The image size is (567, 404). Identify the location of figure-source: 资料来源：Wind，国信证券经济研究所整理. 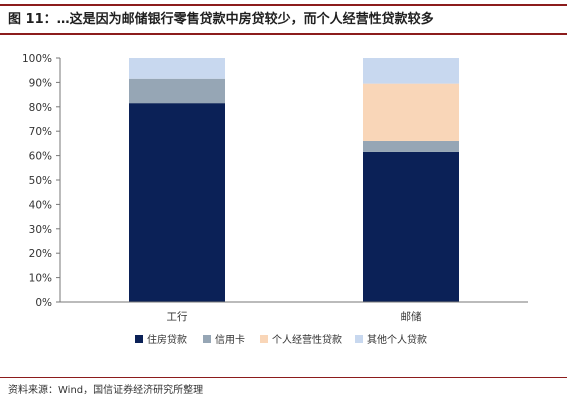
(106, 390).